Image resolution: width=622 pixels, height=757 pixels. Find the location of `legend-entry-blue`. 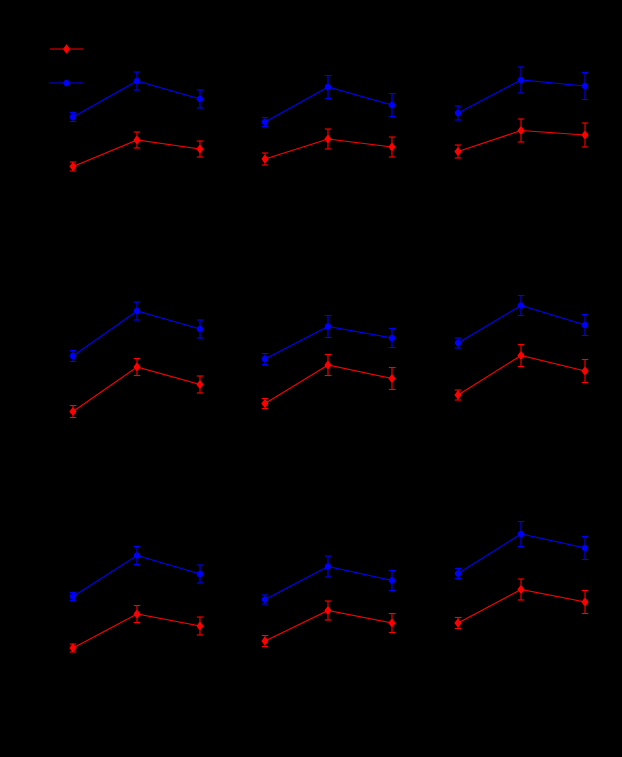

legend-entry-blue is located at coordinates (66, 83).